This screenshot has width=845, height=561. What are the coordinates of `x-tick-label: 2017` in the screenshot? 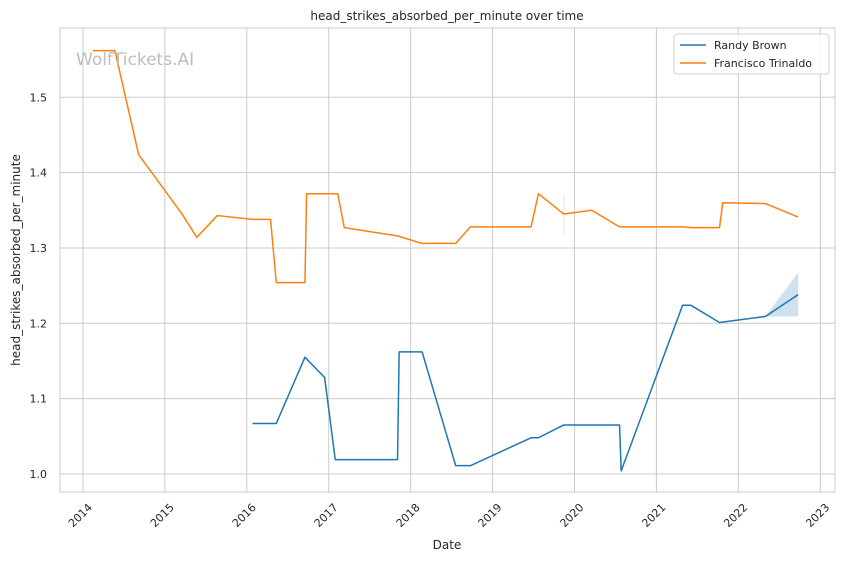 It's located at (326, 515).